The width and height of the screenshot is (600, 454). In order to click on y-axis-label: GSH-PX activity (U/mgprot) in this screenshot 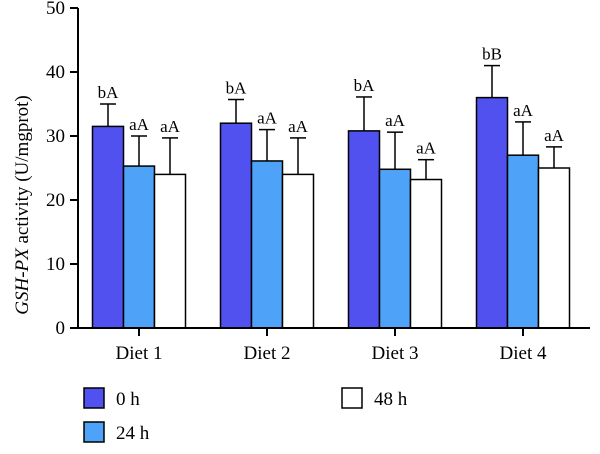, I will do `click(22, 205)`.